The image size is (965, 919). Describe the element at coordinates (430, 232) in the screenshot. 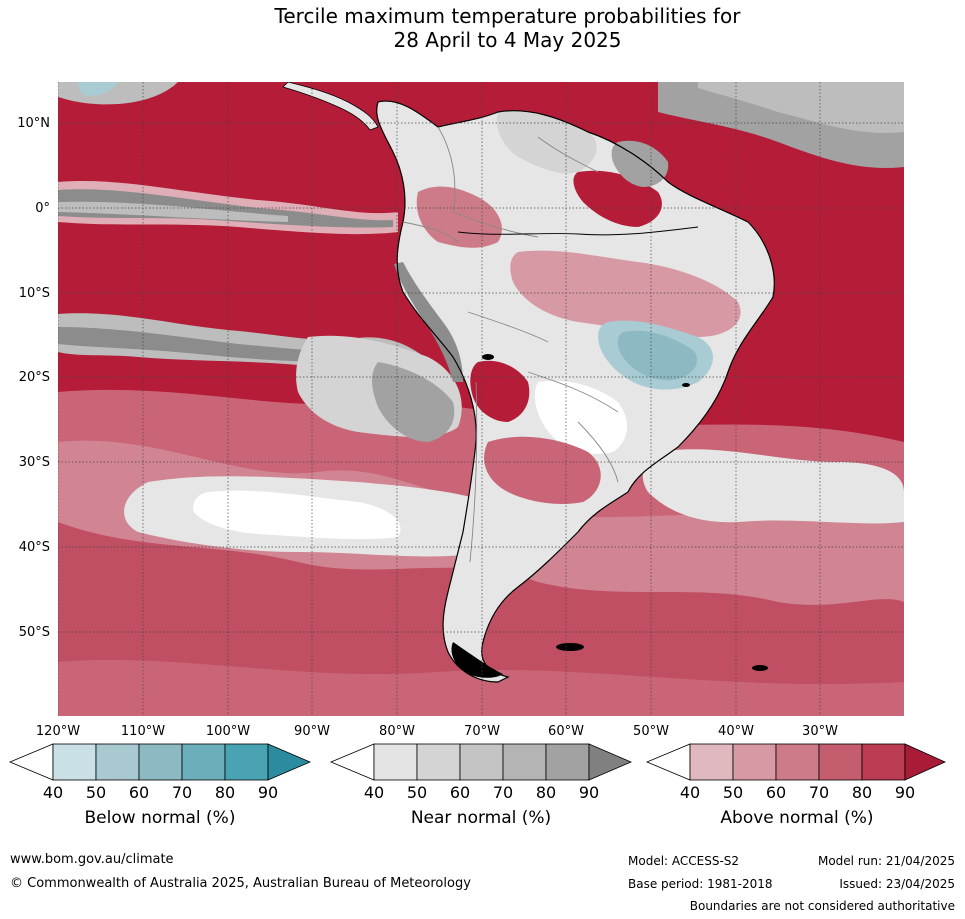

I see `border-ecuador-peru` at that location.